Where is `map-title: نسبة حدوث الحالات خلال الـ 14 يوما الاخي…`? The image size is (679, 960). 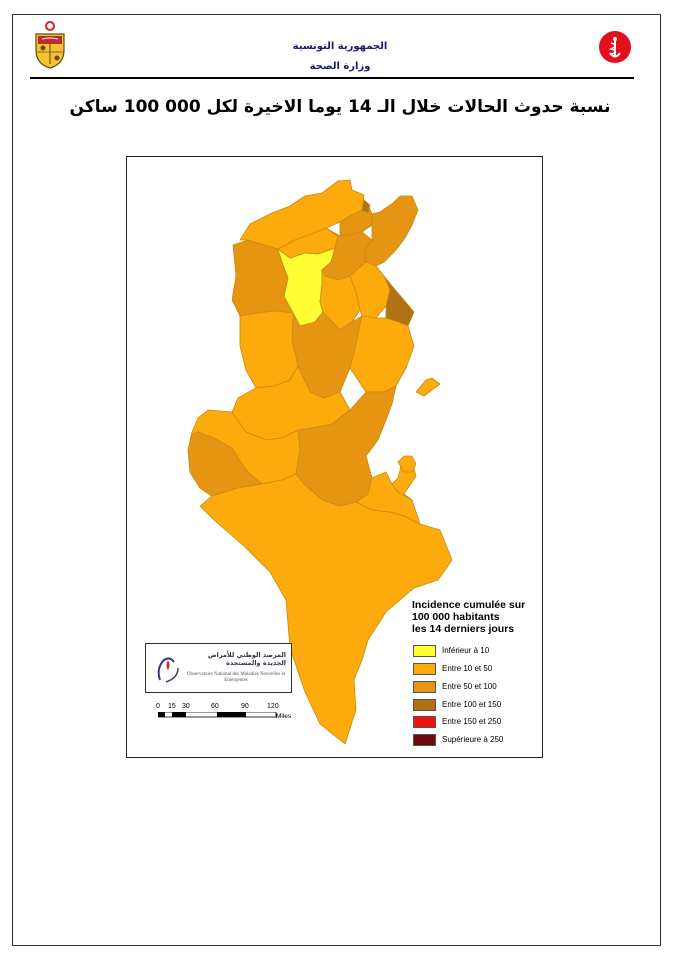 map-title: نسبة حدوث الحالات خلال الـ 14 يوما الاخي… is located at coordinates (340, 107).